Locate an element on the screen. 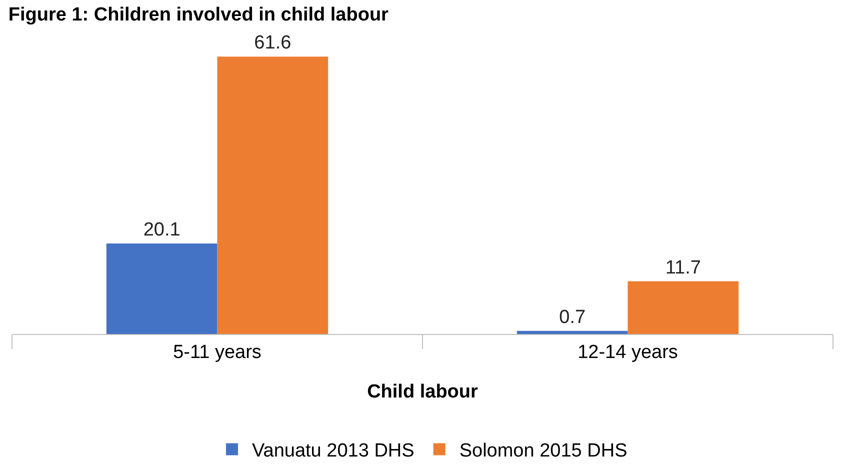  chart-title: Figure 1: Children involved in child labour is located at coordinates (199, 15).